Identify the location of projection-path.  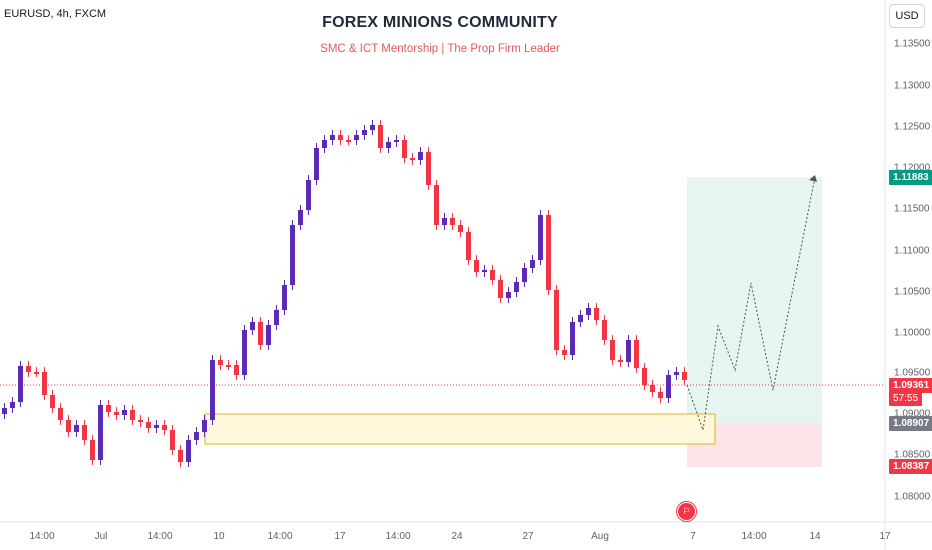
(751, 303).